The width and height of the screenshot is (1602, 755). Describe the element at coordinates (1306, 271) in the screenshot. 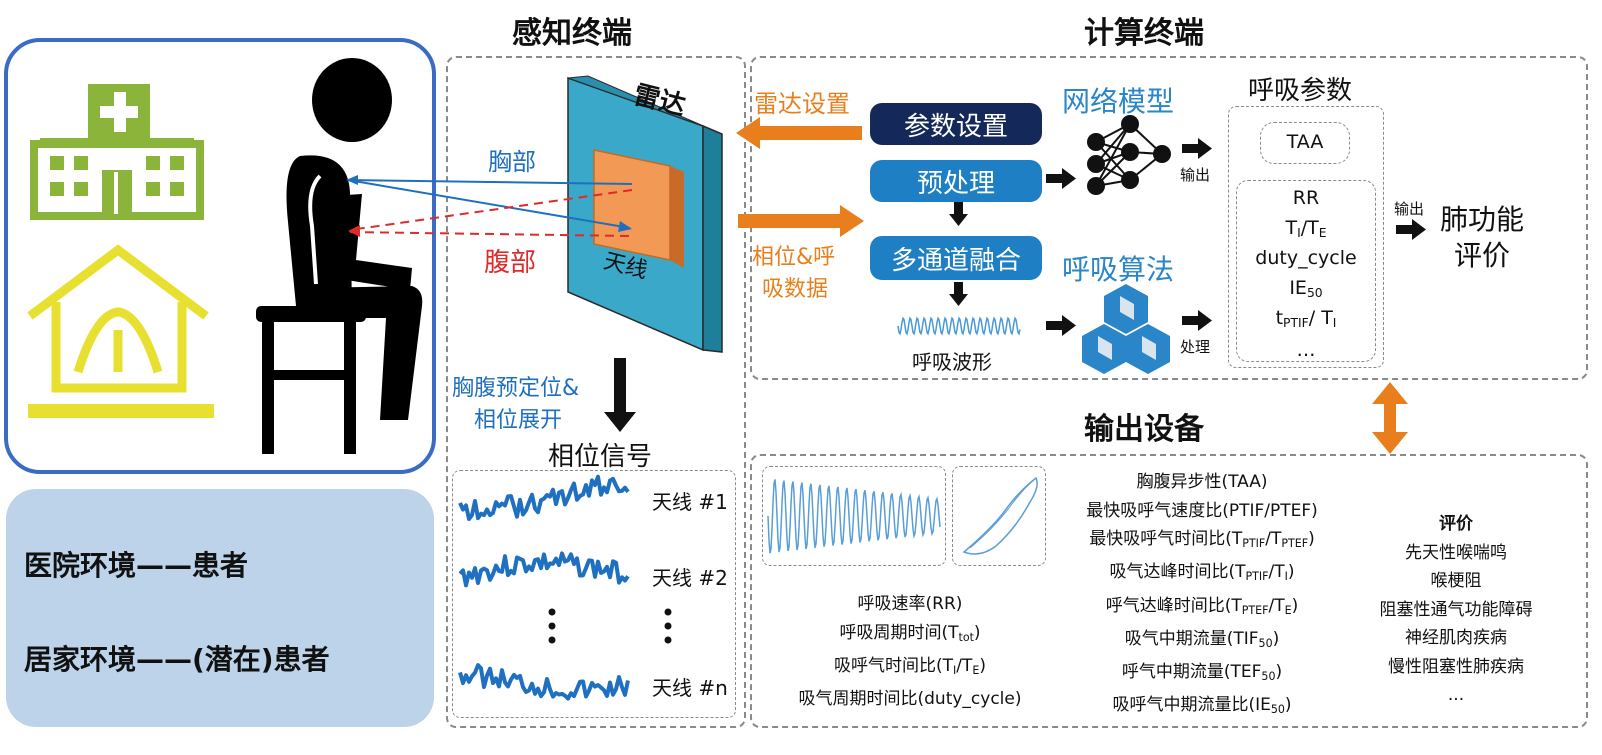

I see `params-inner-box` at that location.